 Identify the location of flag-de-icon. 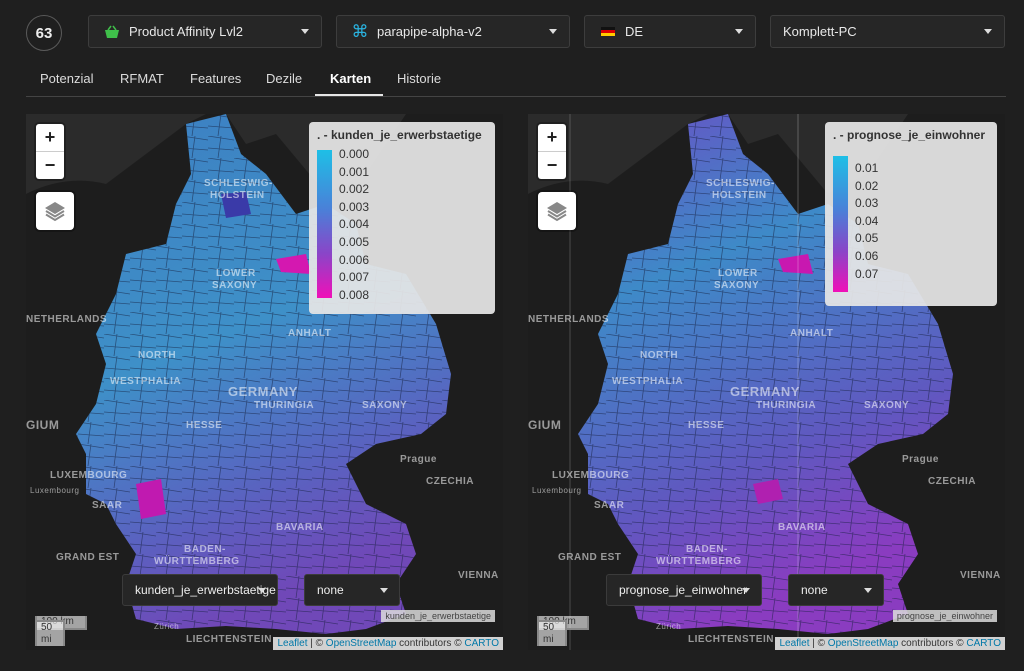
(608, 31).